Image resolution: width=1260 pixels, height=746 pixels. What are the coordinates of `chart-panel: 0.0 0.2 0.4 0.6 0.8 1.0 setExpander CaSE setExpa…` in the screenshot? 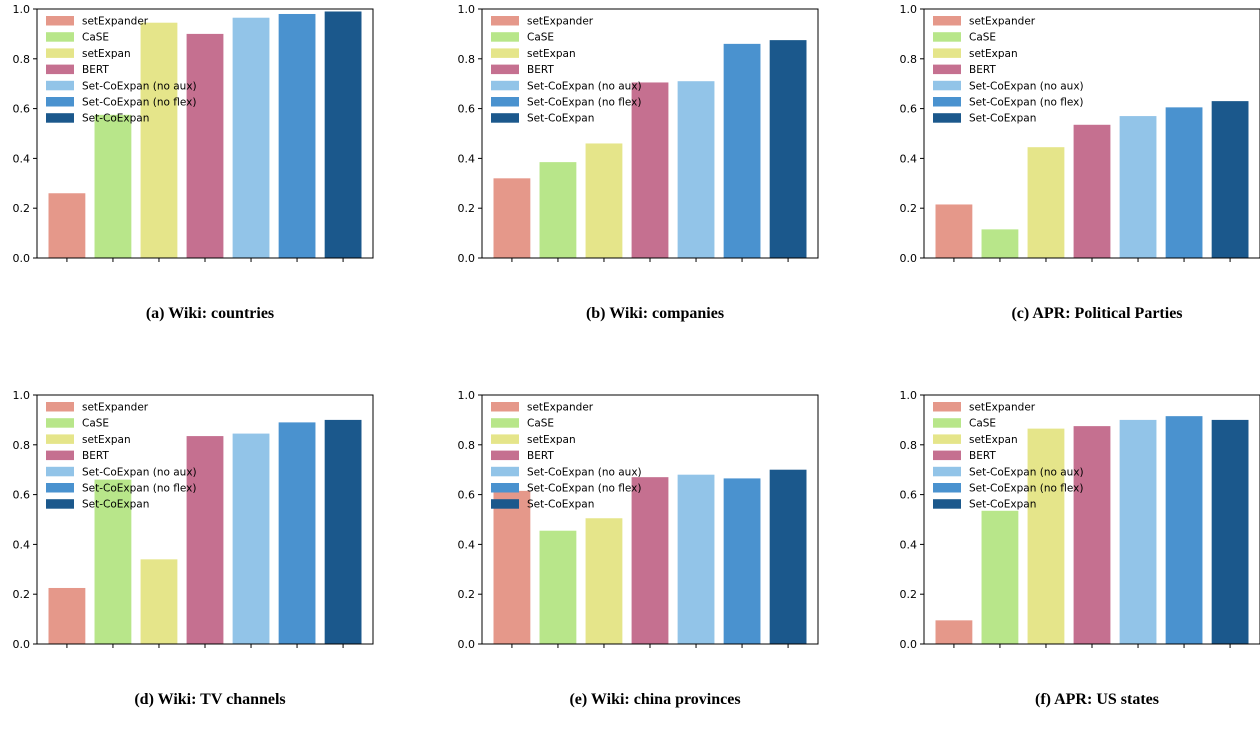 It's located at (1073, 566).